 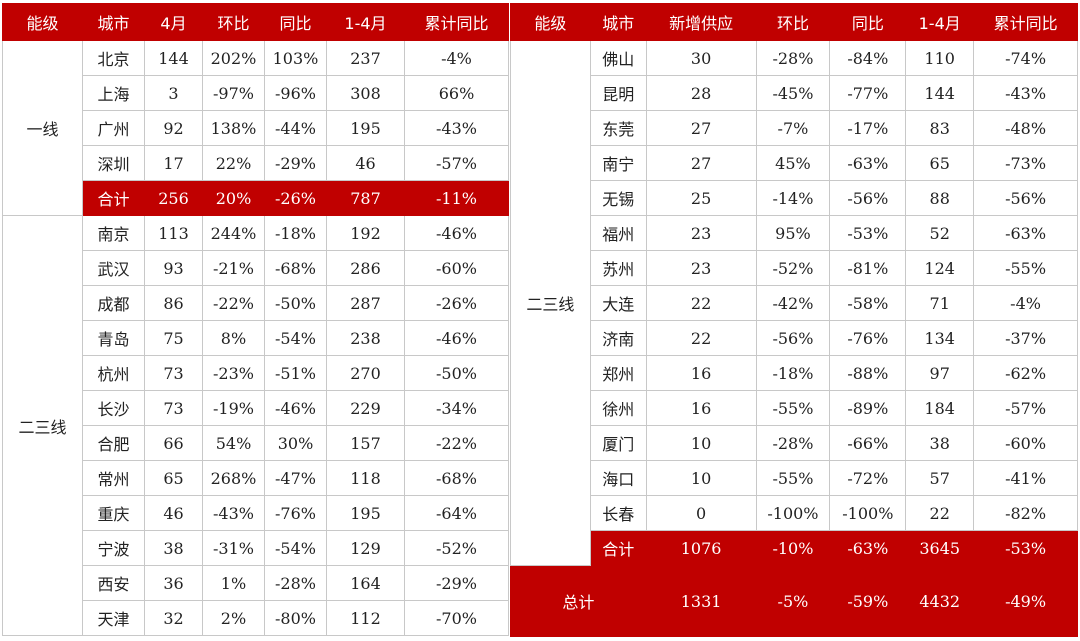 I want to click on table-row: 宁波 38 -31% -54% 129 -52%, so click(x=256, y=548).